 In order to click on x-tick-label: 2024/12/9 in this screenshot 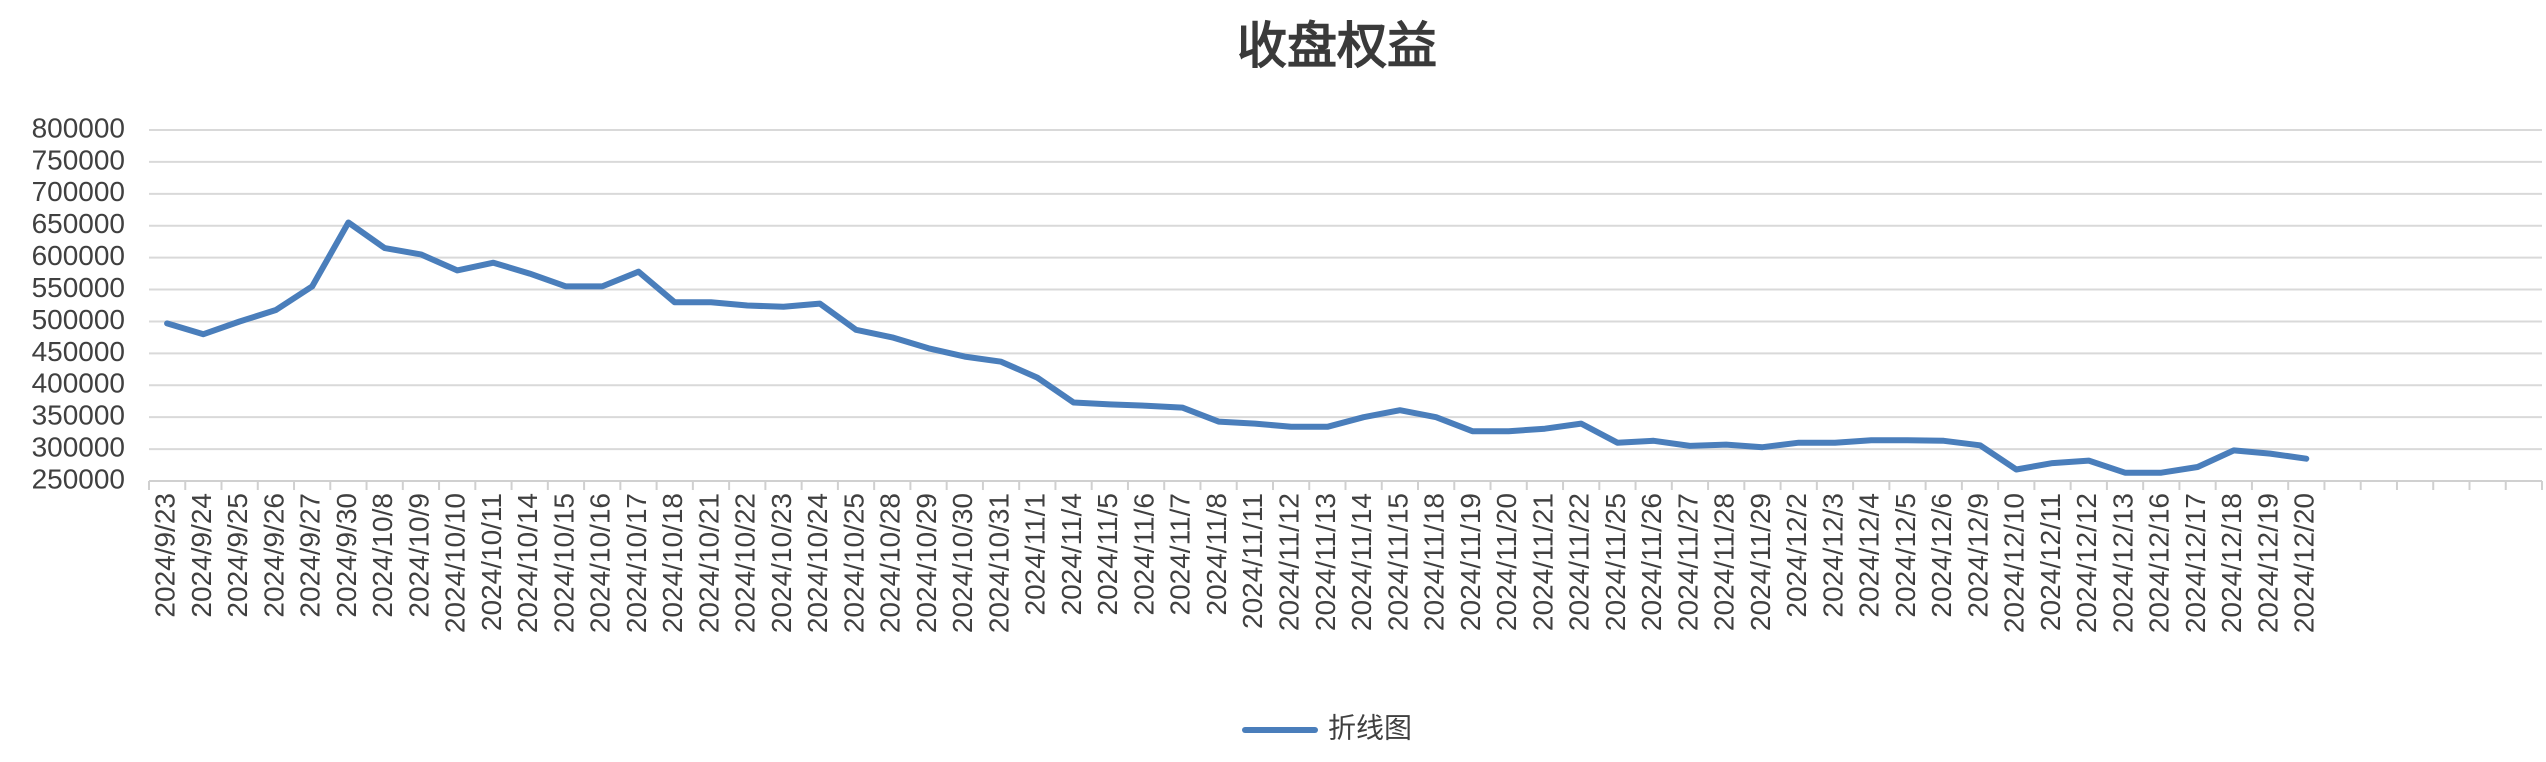, I will do `click(1977, 555)`.